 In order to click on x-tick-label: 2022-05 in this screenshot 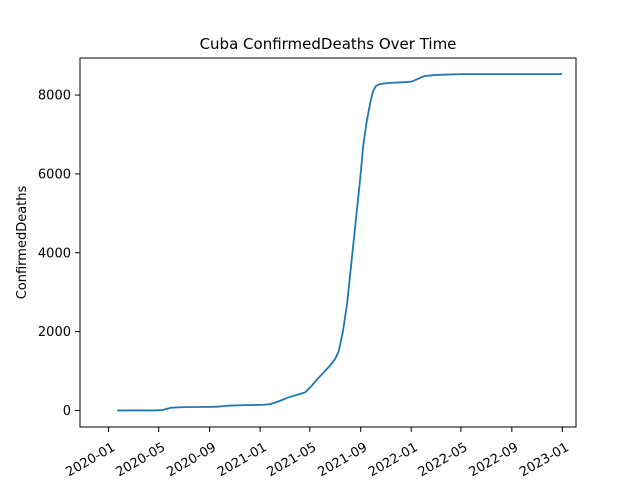, I will do `click(443, 460)`.